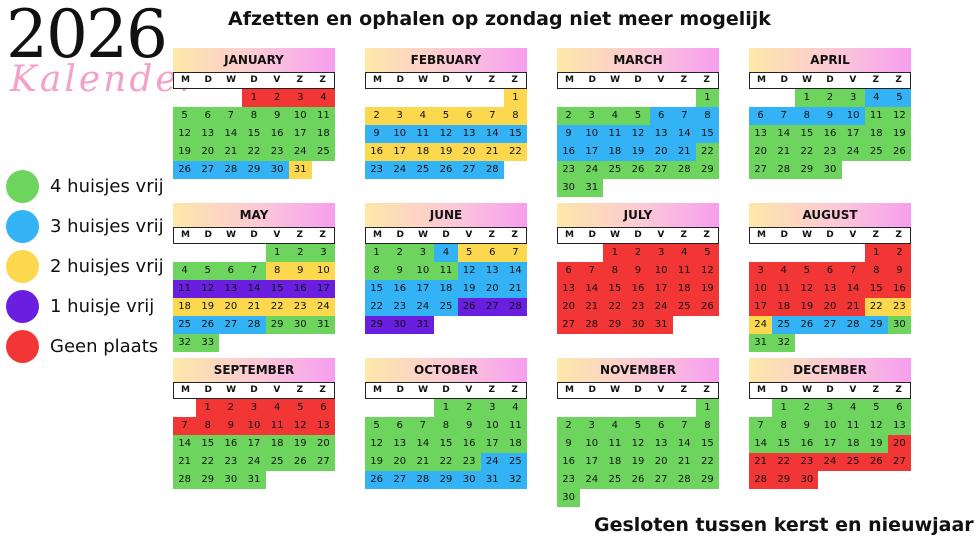 This screenshot has height=551, width=980. I want to click on legend-label: Geen plaats, so click(104, 346).